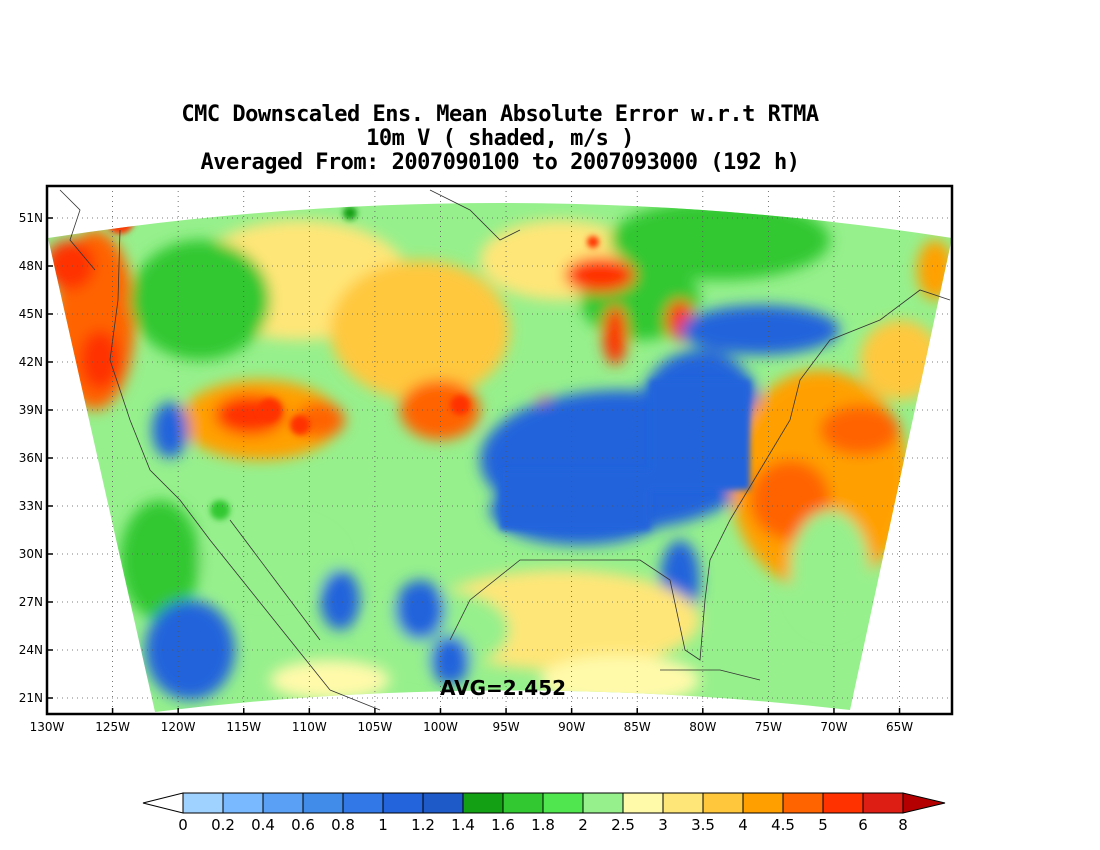 This screenshot has height=850, width=1100. What do you see at coordinates (903, 825) in the screenshot?
I see `colorbar-label: 8` at bounding box center [903, 825].